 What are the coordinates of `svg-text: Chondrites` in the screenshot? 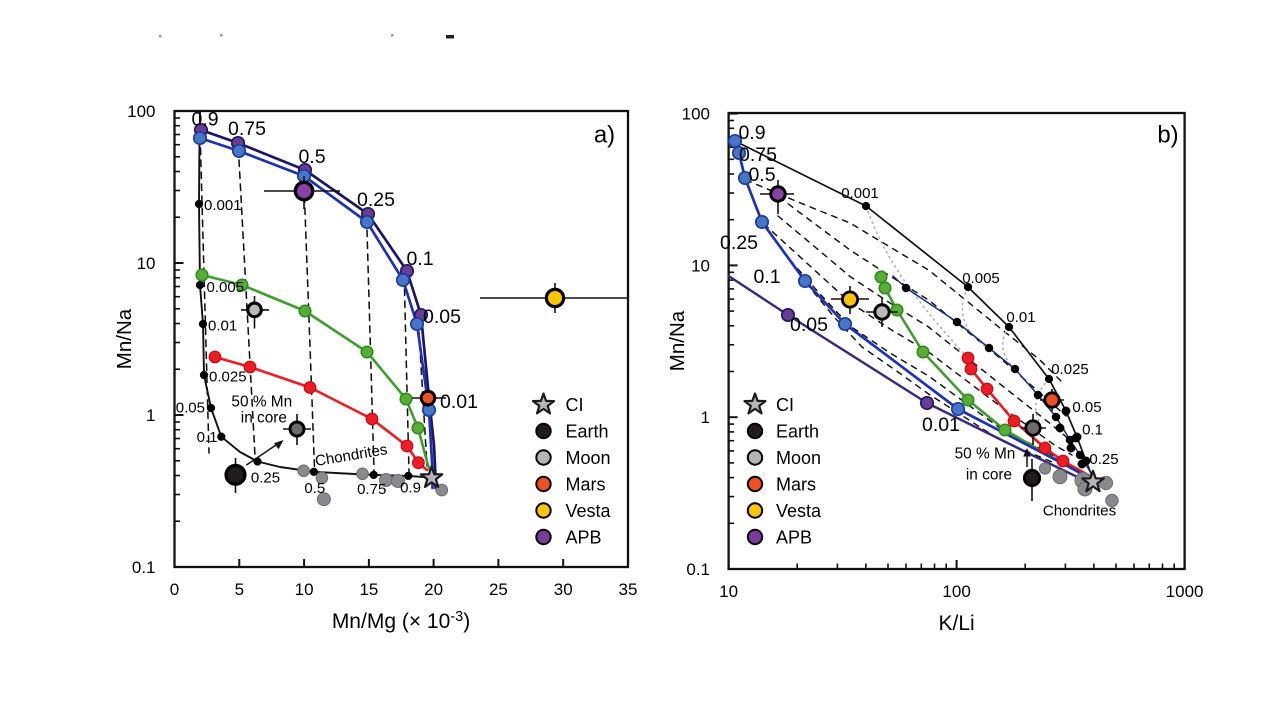 It's located at (1080, 511).